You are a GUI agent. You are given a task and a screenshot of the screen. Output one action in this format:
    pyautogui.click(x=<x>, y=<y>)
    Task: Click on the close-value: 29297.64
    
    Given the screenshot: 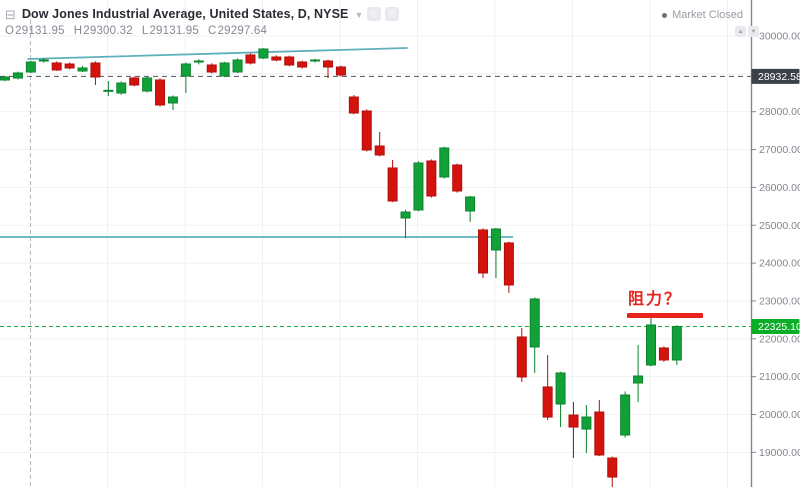 What is the action you would take?
    pyautogui.click(x=242, y=31)
    